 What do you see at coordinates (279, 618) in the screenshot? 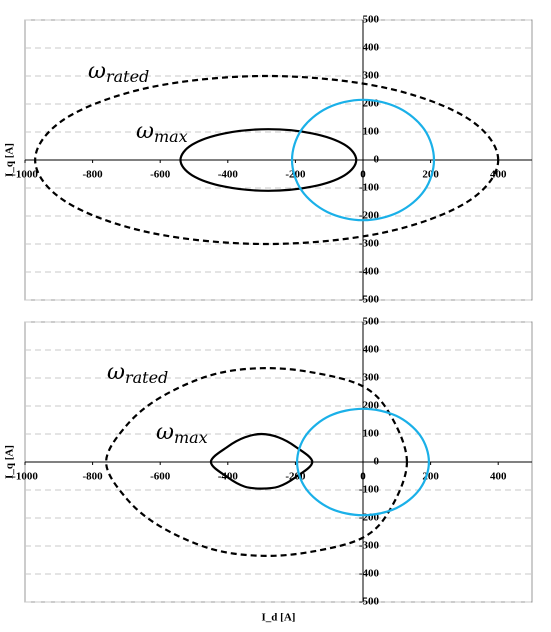
I see `x-axis-label: I_d [A]` at bounding box center [279, 618].